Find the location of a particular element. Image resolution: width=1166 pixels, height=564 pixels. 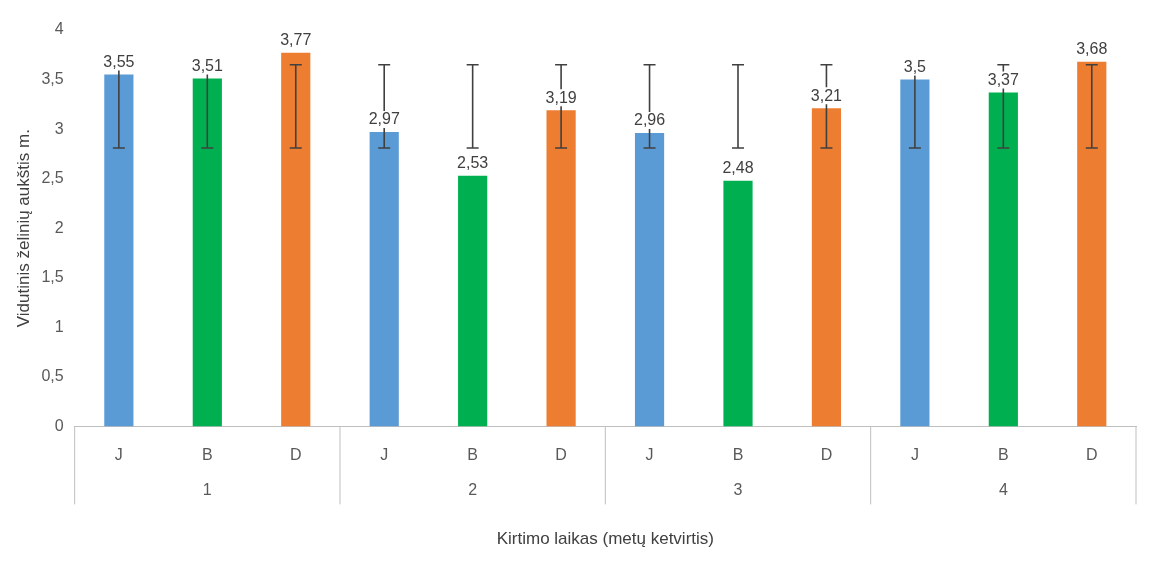

y-tick-label: 2 is located at coordinates (59, 227).